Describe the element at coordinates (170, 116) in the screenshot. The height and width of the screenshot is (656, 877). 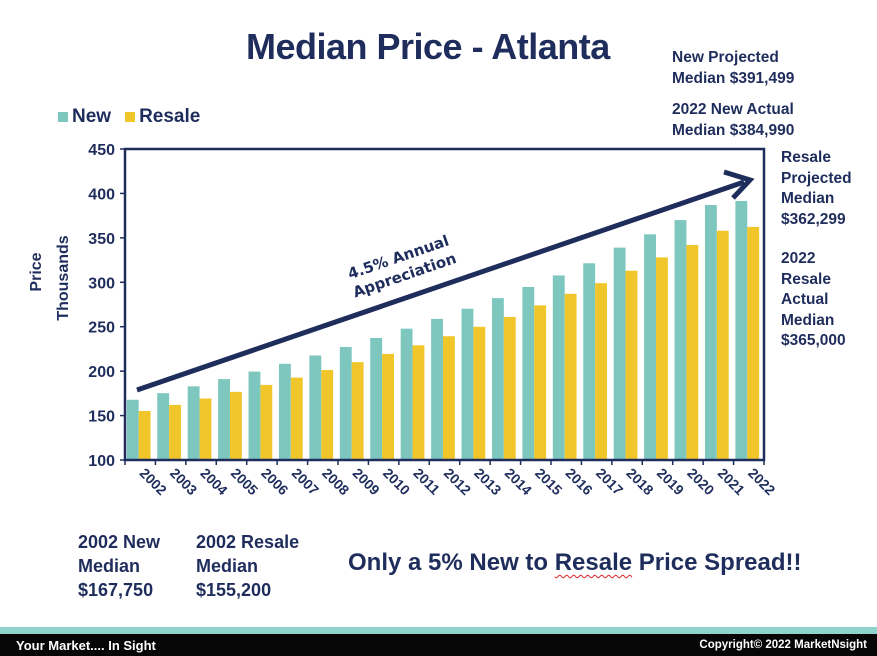
I see `legend-label: Resale` at that location.